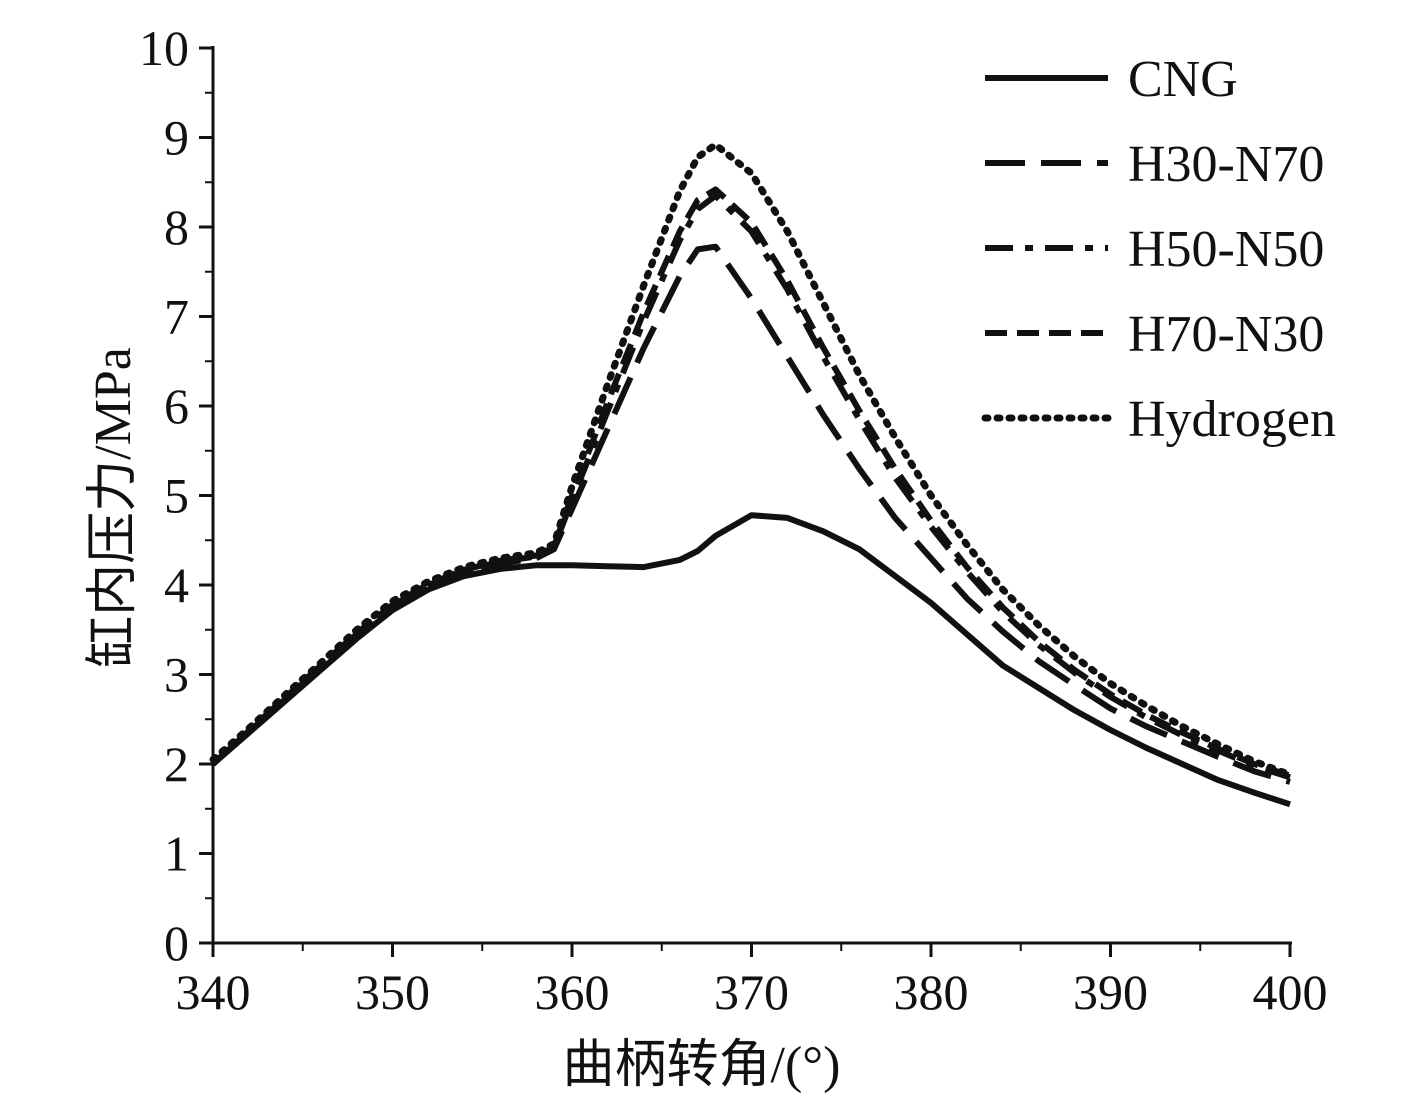 The width and height of the screenshot is (1417, 1108). I want to click on y-axis-title: 缸内压力/MPa, so click(113, 507).